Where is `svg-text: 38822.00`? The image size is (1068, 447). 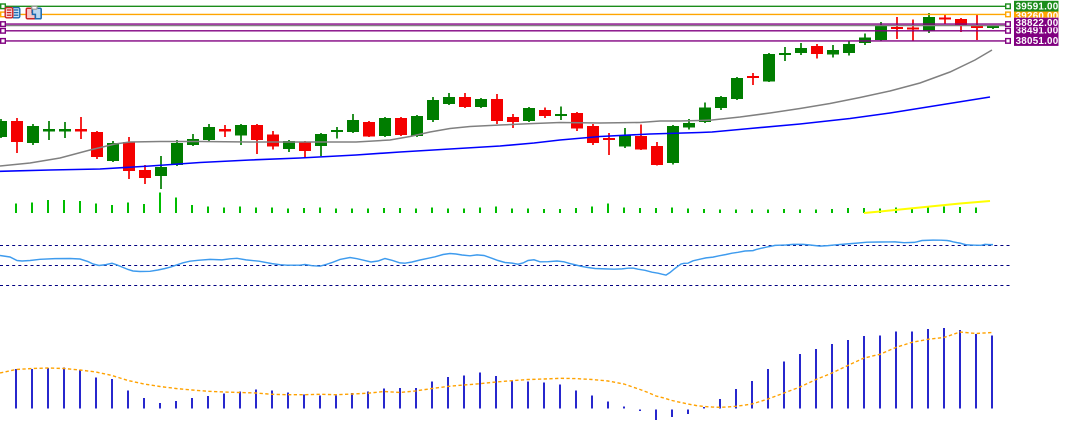
svg-text: 38822.00 is located at coordinates (1037, 23).